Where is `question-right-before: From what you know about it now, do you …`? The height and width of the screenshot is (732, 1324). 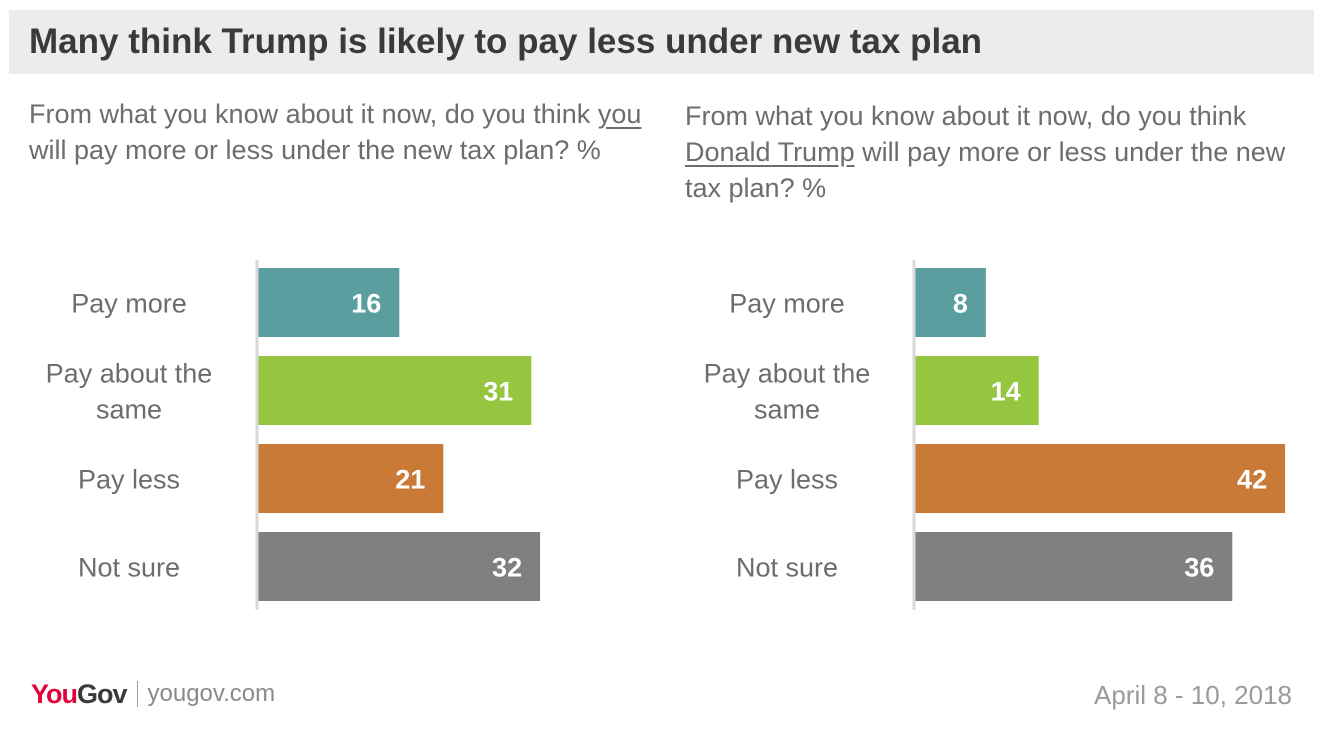
question-right-before: From what you know about it now, do you … is located at coordinates (966, 116).